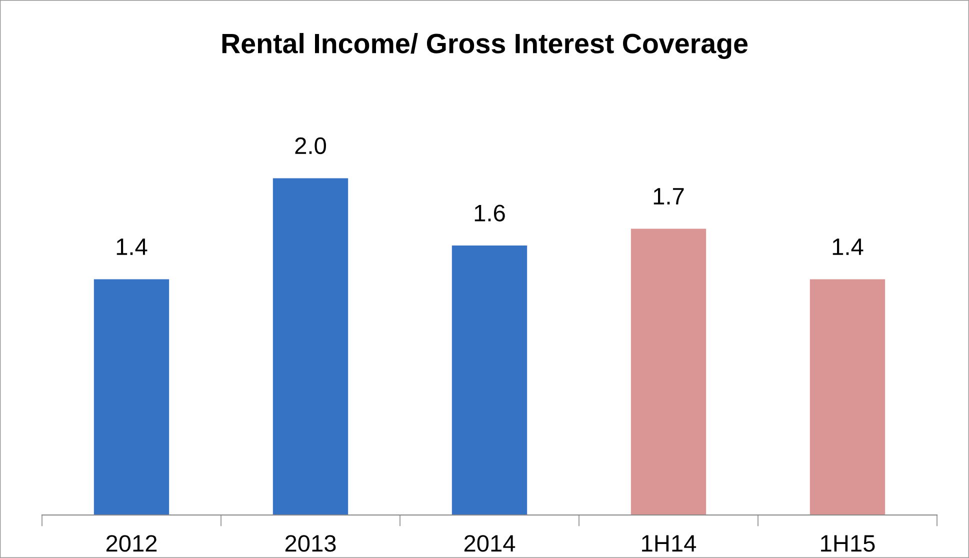  What do you see at coordinates (669, 196) in the screenshot?
I see `data-label: 1.7` at bounding box center [669, 196].